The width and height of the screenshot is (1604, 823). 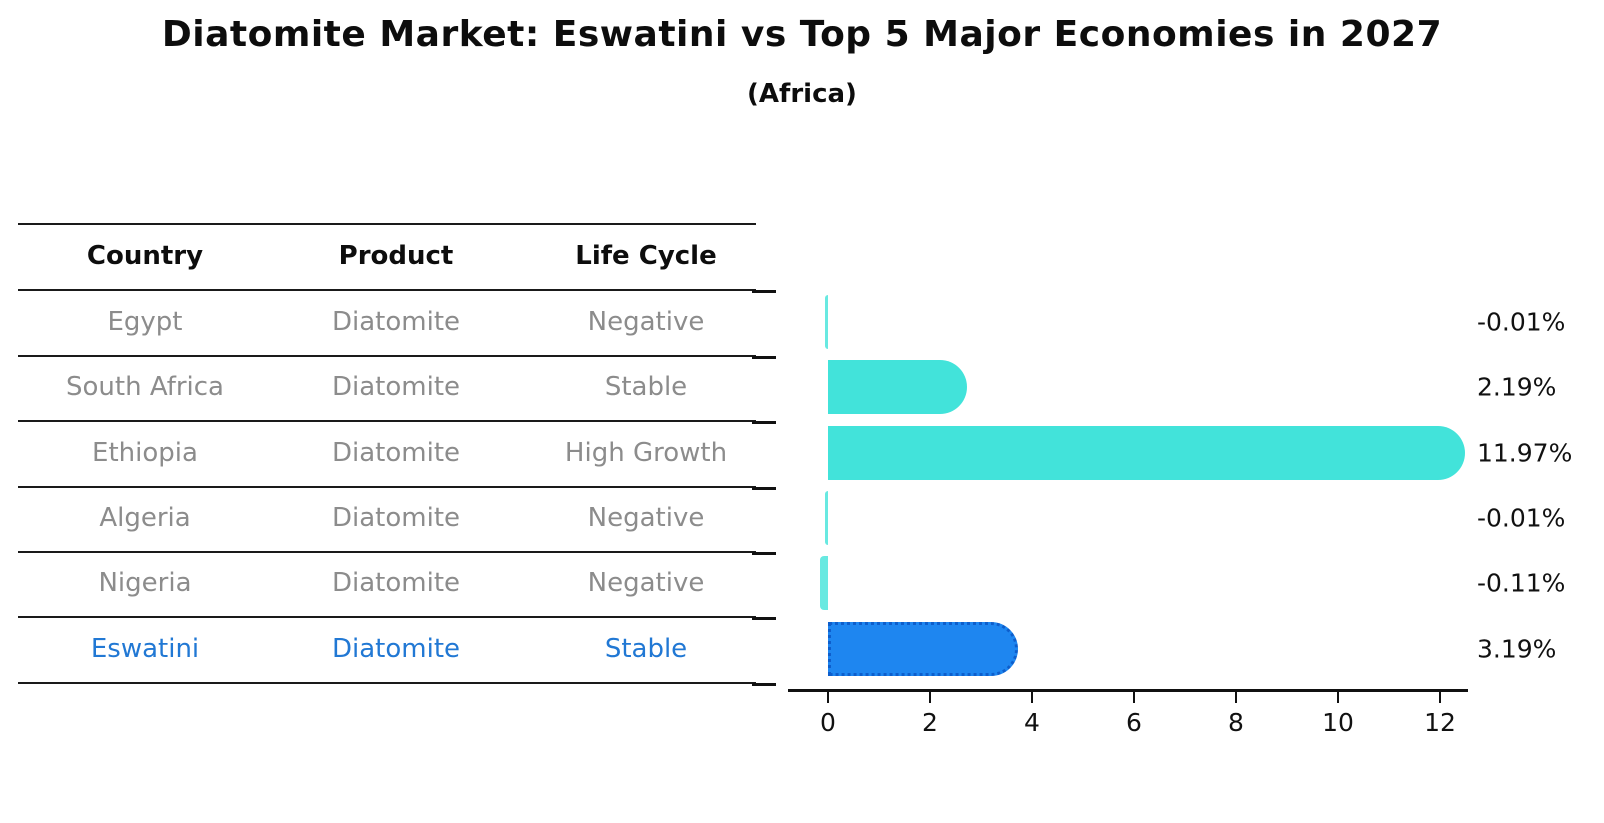 I want to click on bar-egypt, so click(x=826, y=322).